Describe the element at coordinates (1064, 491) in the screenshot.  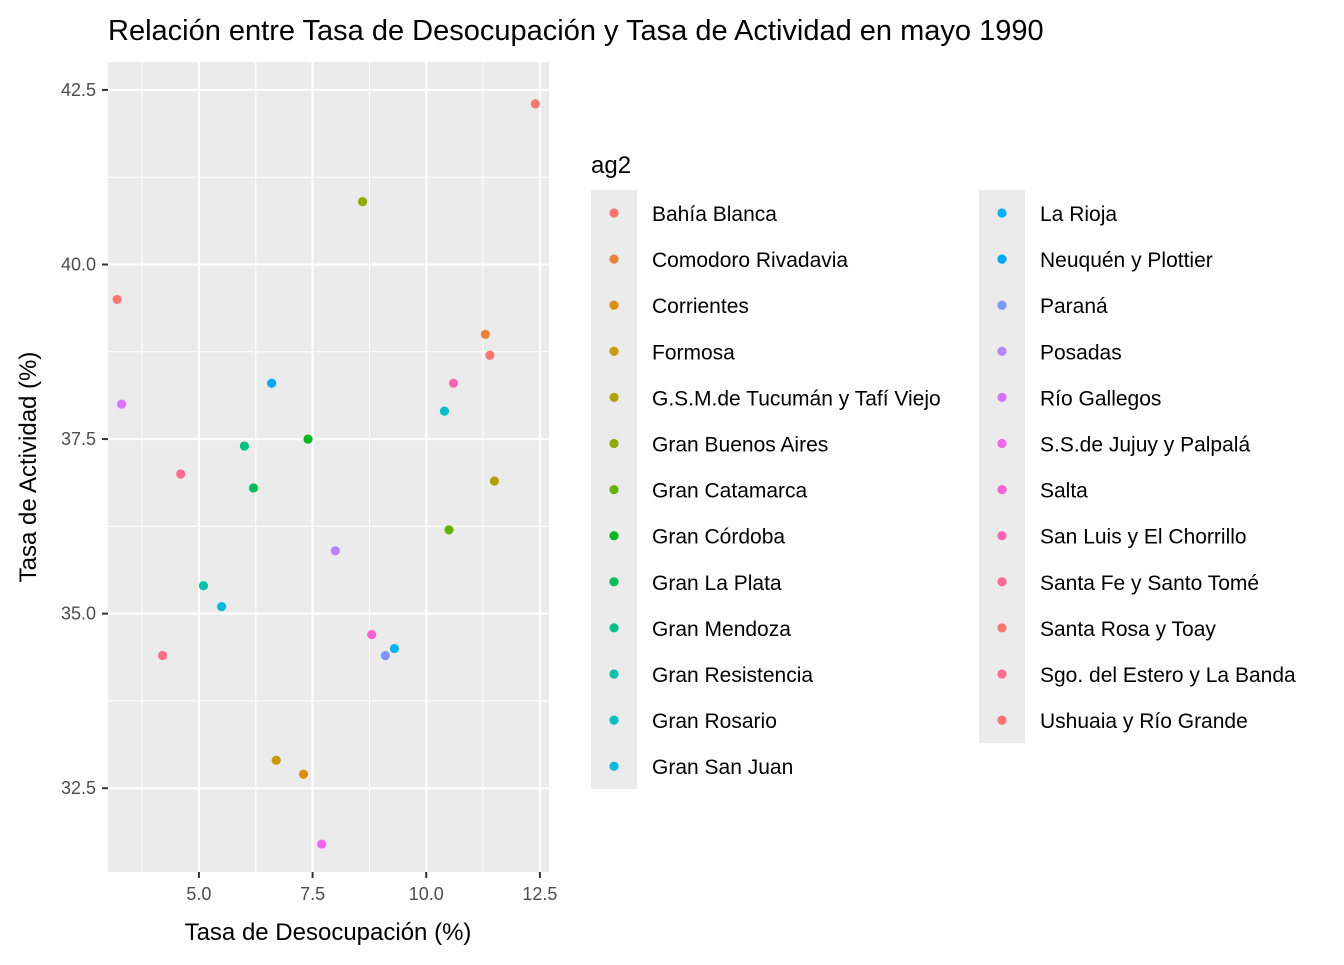
I see `legend-label: Salta` at that location.